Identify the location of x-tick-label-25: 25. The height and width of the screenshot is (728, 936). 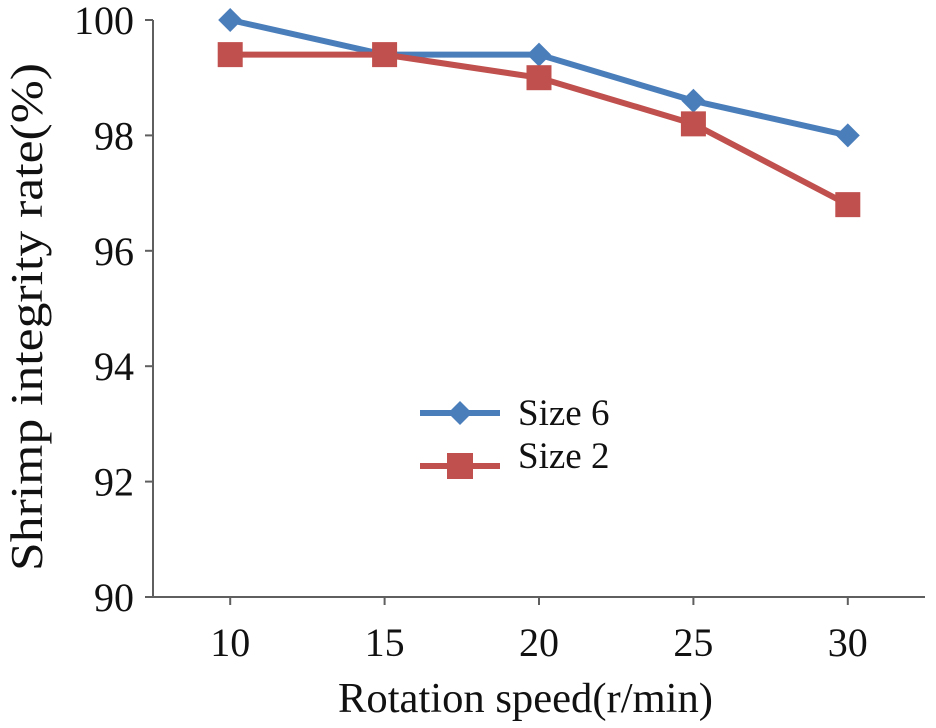
(693, 642).